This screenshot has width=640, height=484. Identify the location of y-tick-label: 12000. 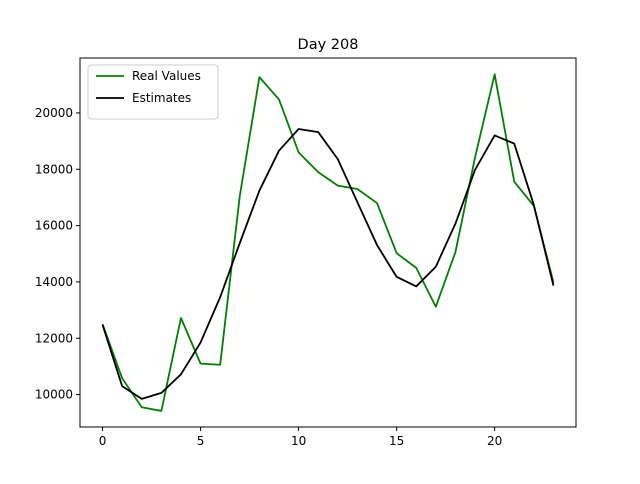
(54, 338).